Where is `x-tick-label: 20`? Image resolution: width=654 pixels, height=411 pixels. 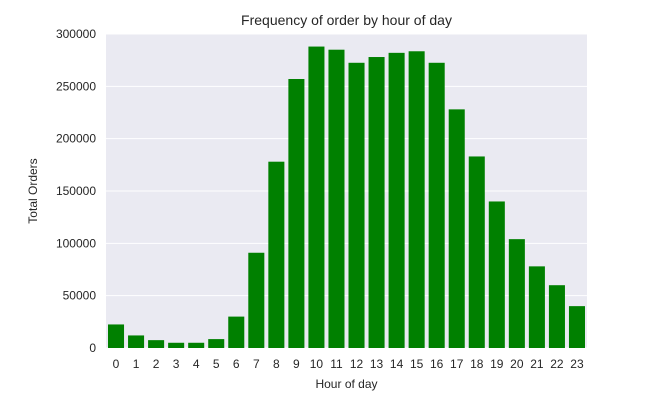 x-tick-label: 20 is located at coordinates (517, 364).